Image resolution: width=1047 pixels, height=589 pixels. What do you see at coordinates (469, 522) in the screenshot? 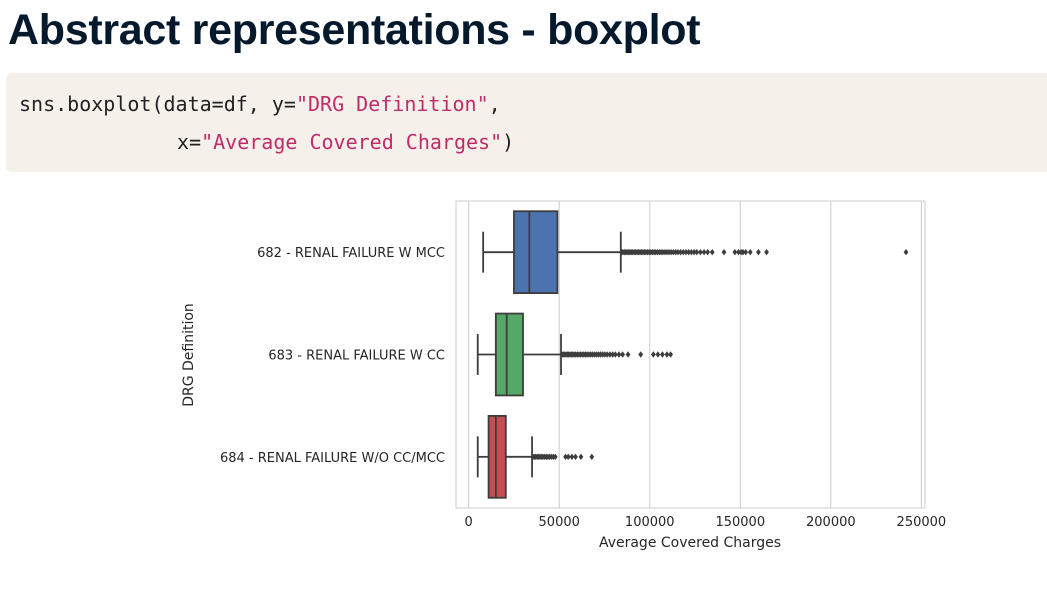
I see `x-tick-label: 0` at bounding box center [469, 522].